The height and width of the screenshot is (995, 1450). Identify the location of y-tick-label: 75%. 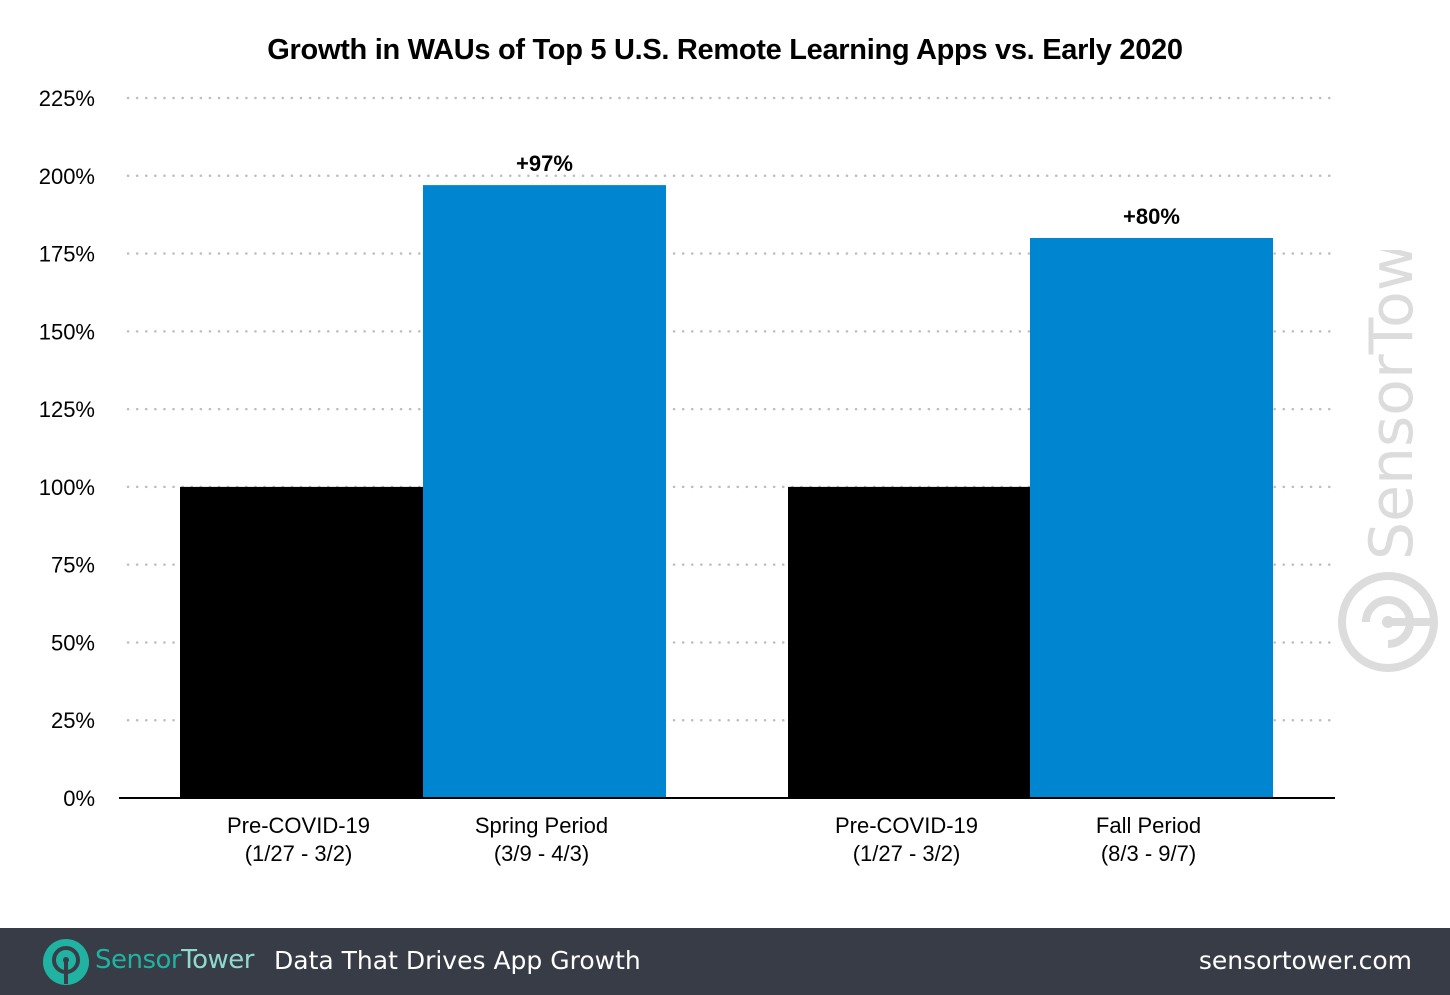
(73, 565).